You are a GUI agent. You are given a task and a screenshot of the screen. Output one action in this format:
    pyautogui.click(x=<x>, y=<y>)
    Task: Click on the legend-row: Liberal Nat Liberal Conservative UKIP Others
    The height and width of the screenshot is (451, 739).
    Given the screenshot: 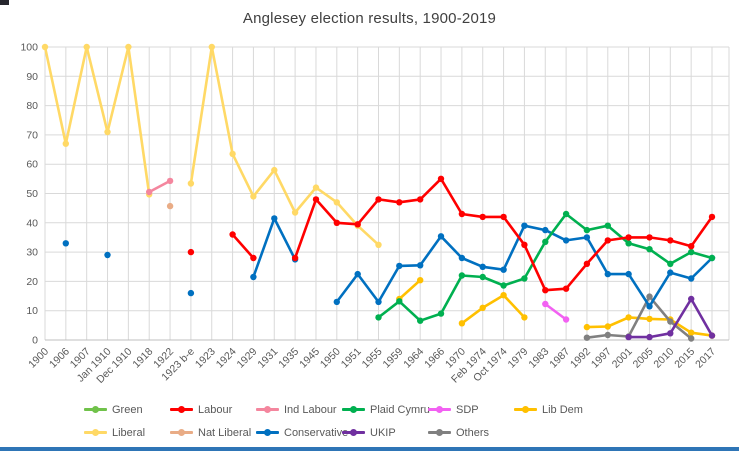 What is the action you would take?
    pyautogui.click(x=342, y=432)
    